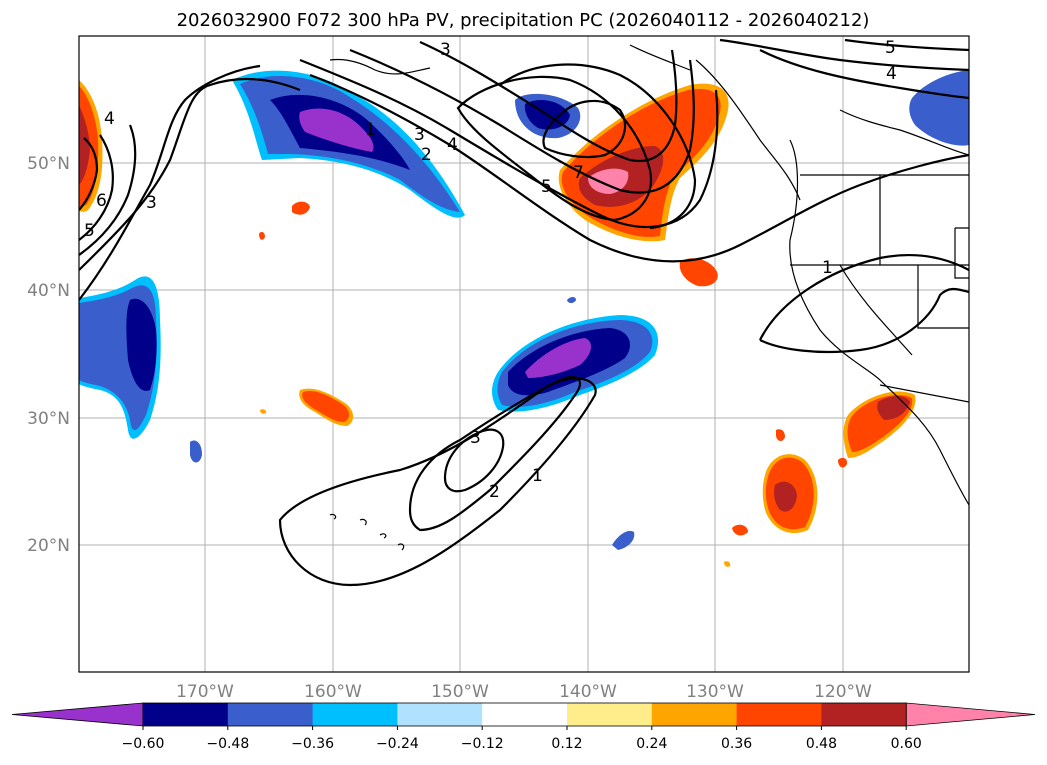 This screenshot has height=765, width=1047. I want to click on colorbar-extend-max, so click(970, 714).